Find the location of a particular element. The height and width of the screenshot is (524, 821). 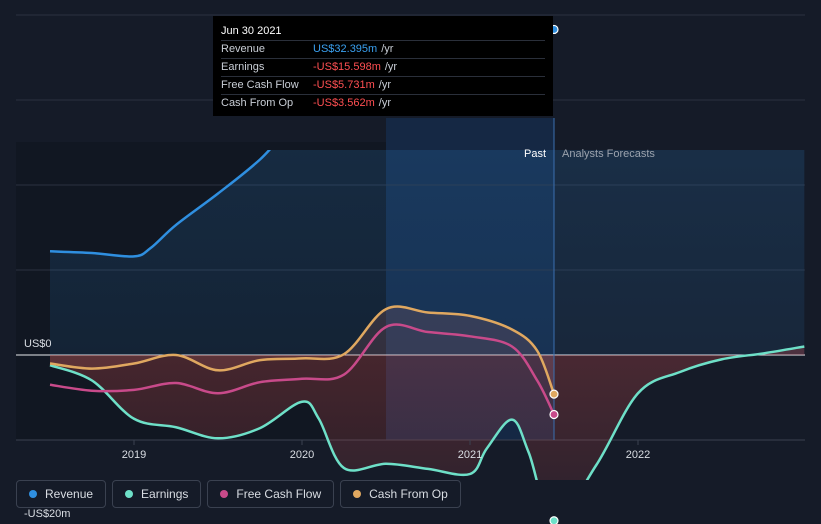

cash-from-op-marker is located at coordinates (554, 394).